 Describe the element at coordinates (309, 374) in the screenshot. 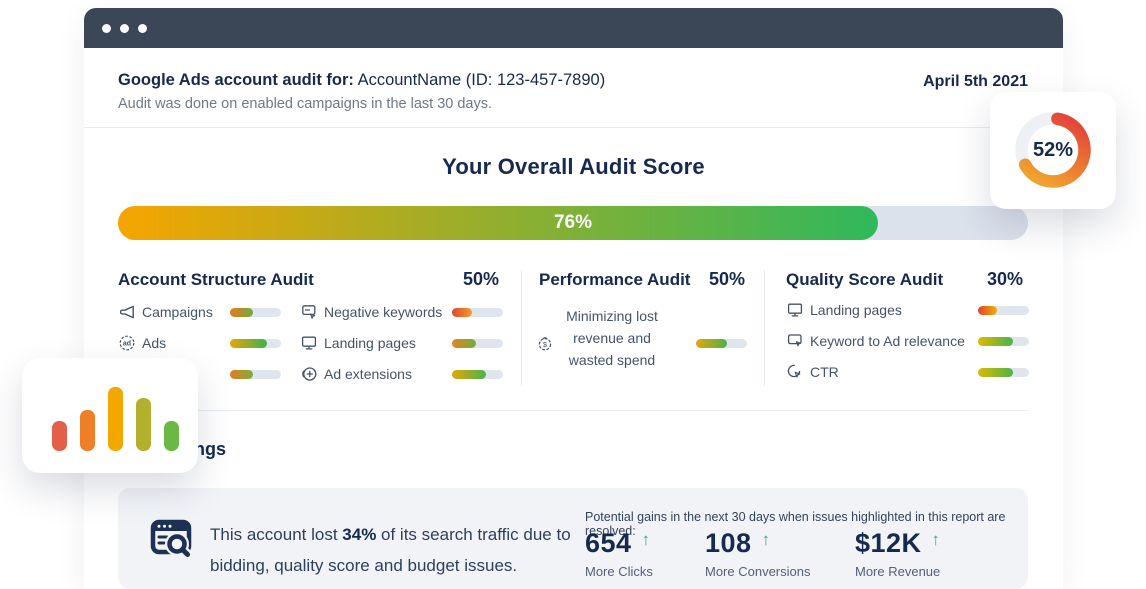

I see `circle-plus-icon` at that location.